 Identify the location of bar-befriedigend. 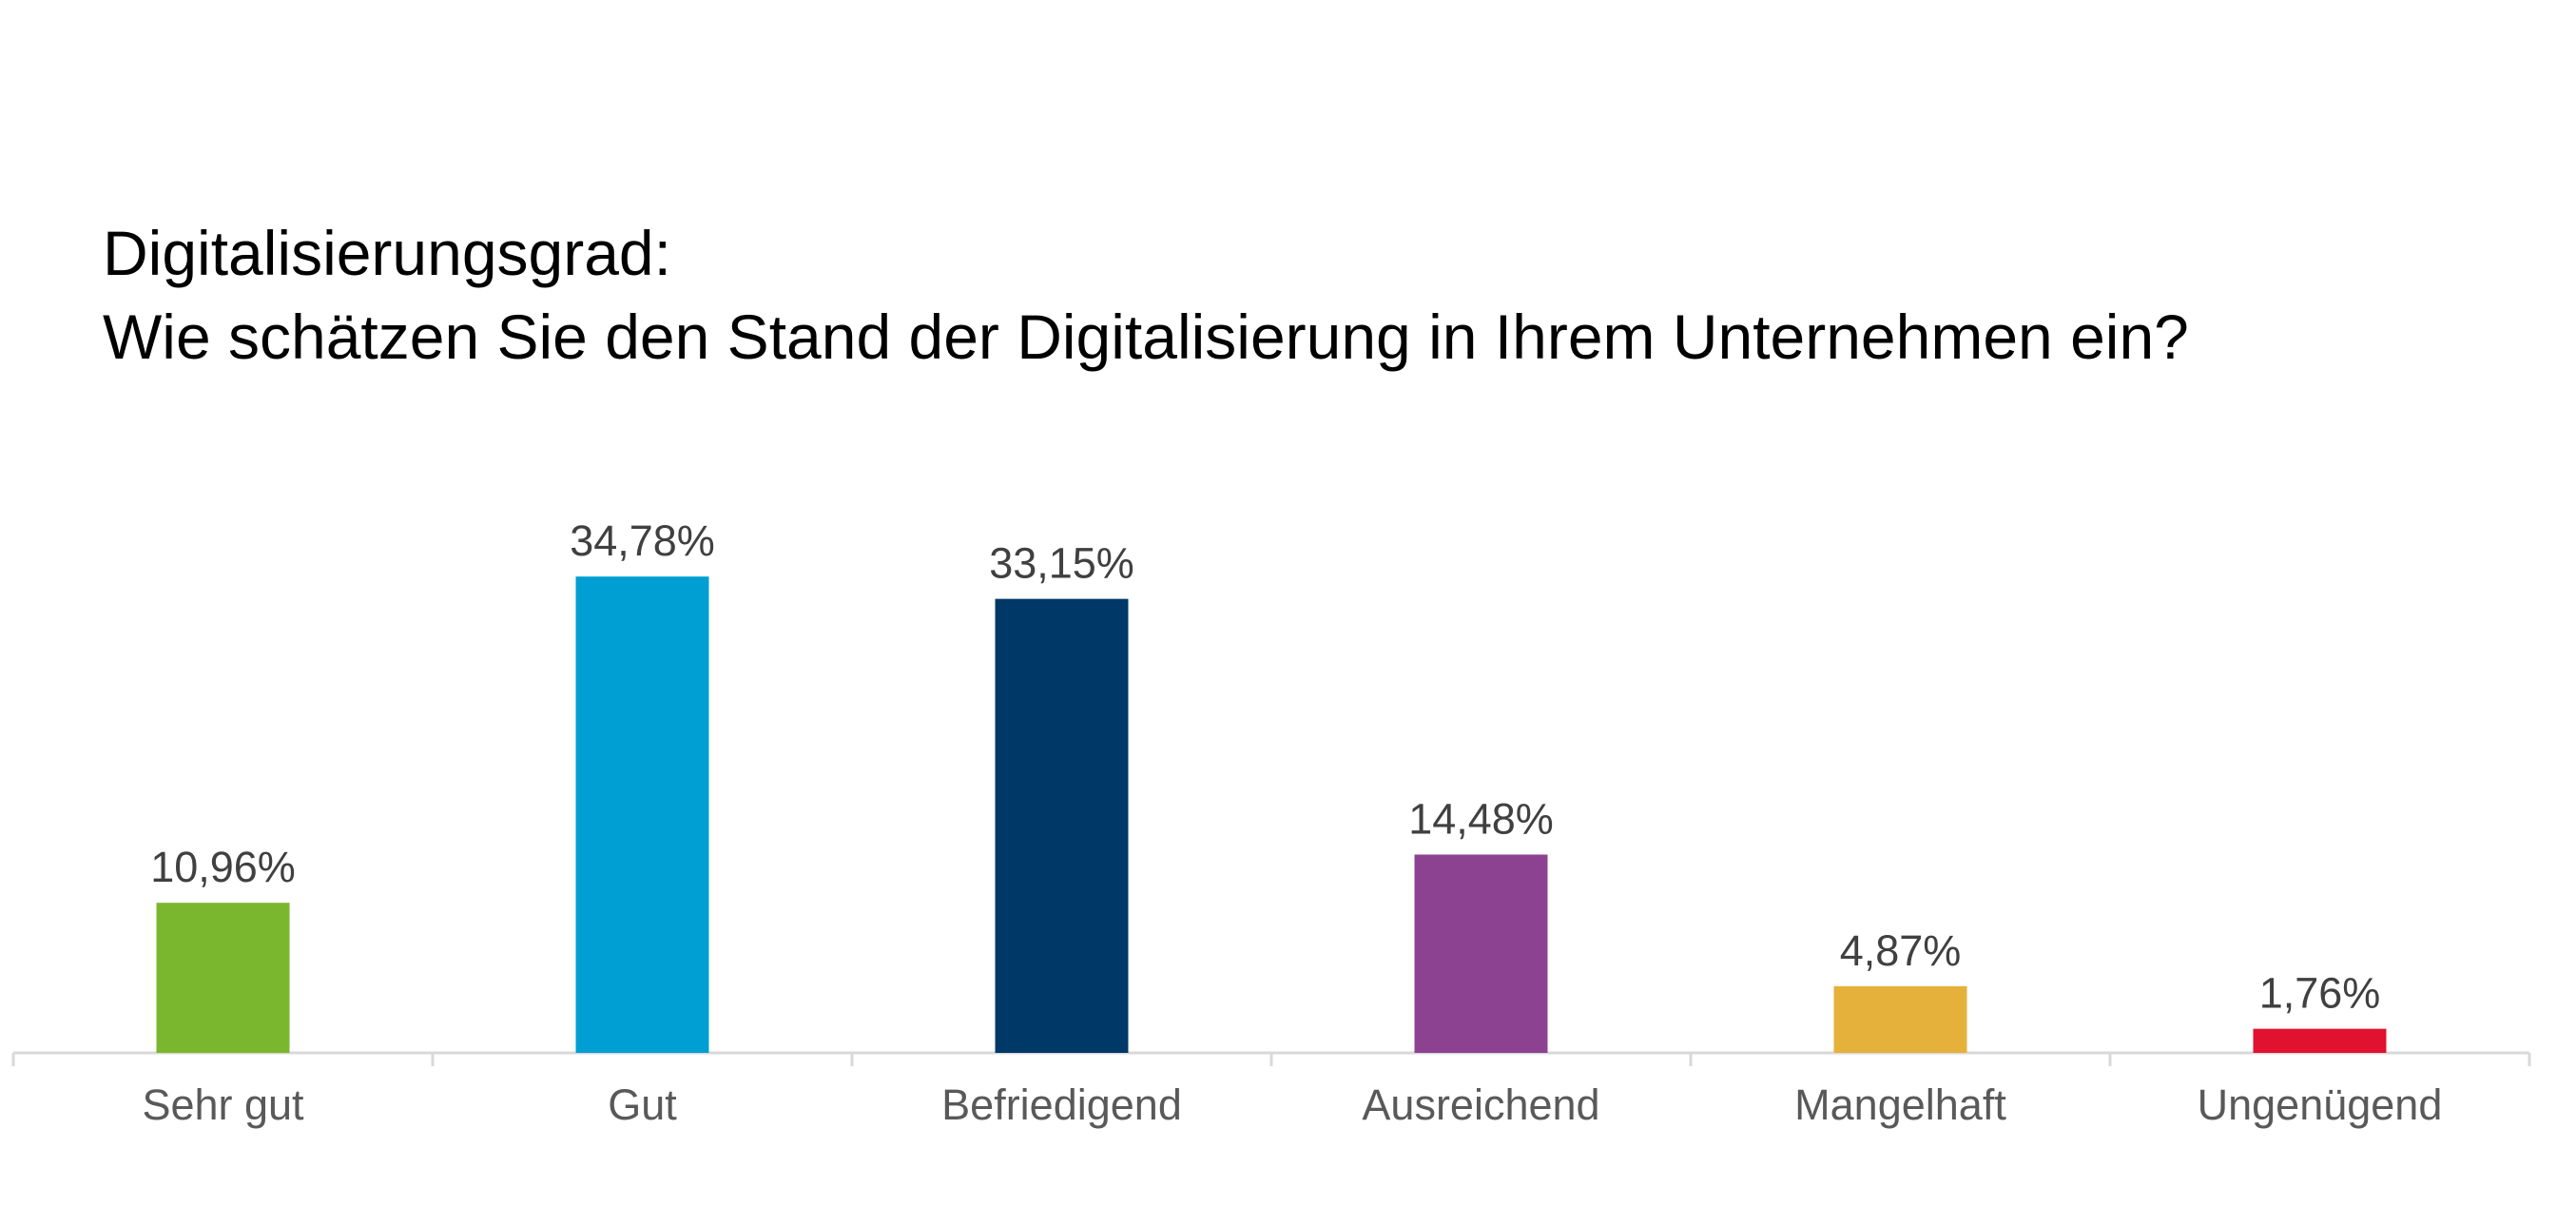
(1062, 825).